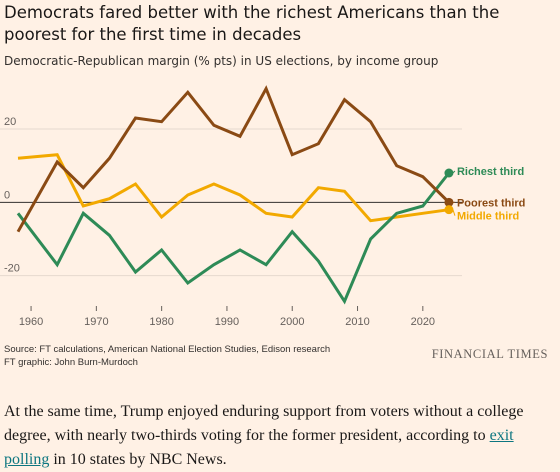 Image resolution: width=560 pixels, height=472 pixels. I want to click on end-marker-poorest-third, so click(449, 202).